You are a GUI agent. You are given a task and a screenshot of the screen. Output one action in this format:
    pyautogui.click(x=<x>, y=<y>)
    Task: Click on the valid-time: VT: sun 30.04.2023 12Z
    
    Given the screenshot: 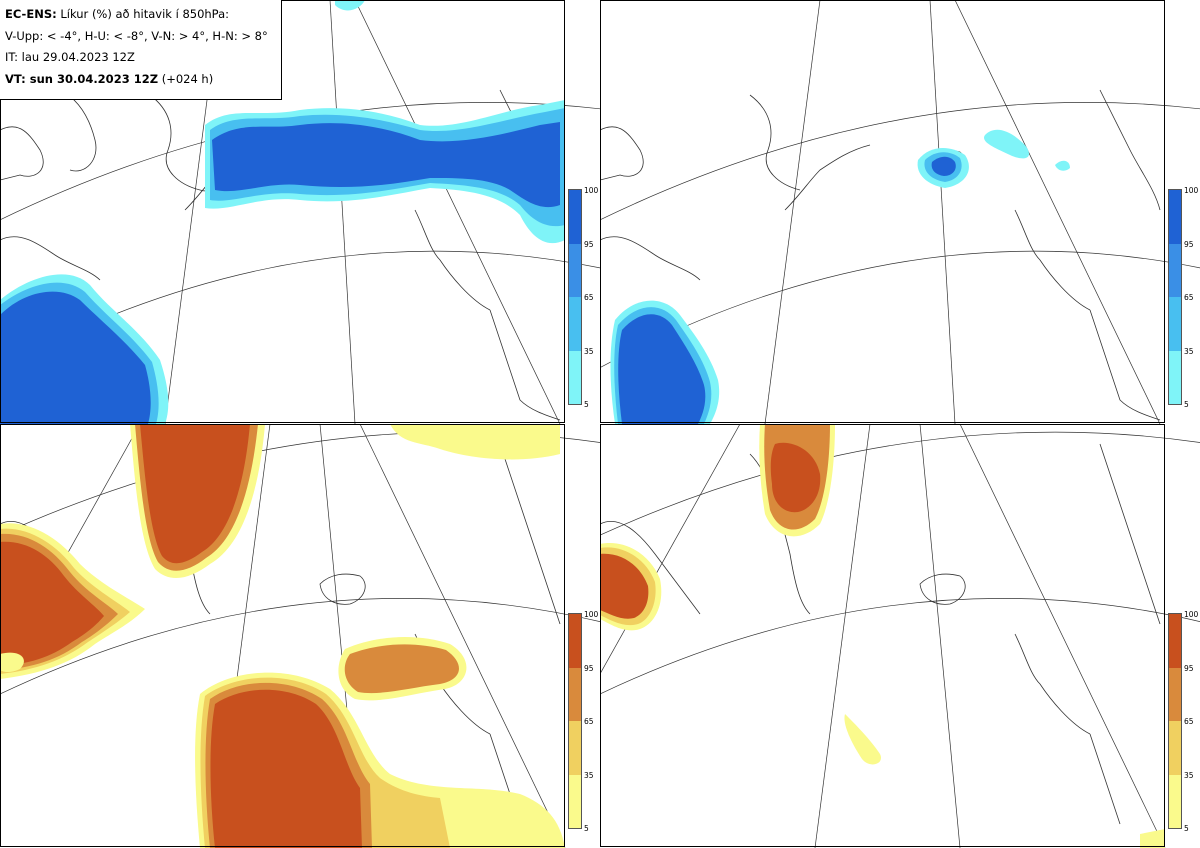 What is the action you would take?
    pyautogui.click(x=82, y=78)
    